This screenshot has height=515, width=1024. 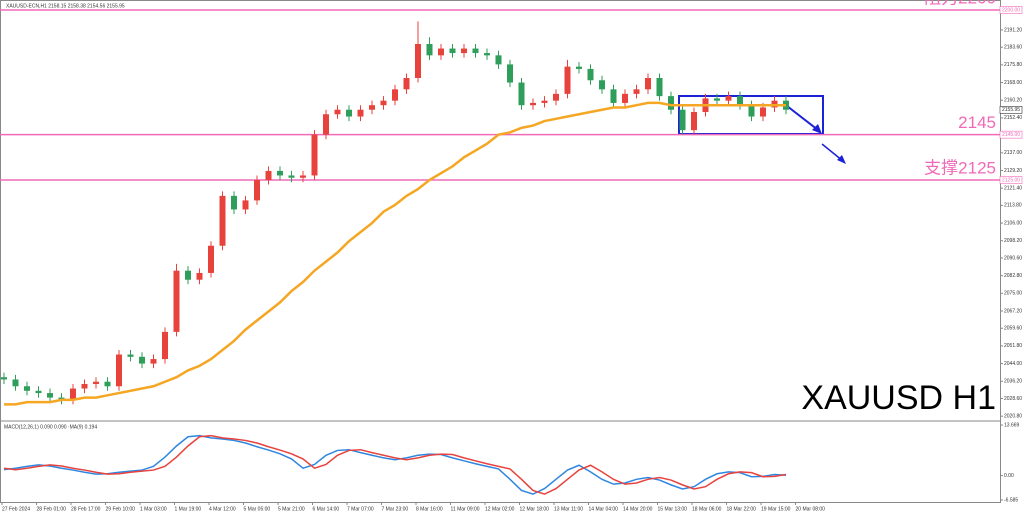 What do you see at coordinates (1013, 30) in the screenshot?
I see `y-tick-label: 2191.20` at bounding box center [1013, 30].